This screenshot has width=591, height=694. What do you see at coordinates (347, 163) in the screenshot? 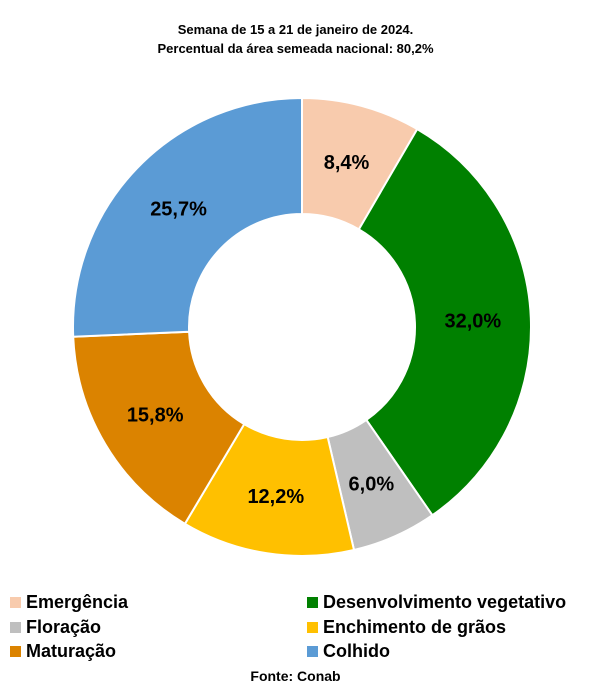
I see `slice-label-emergencia: 8,4%` at bounding box center [347, 163].